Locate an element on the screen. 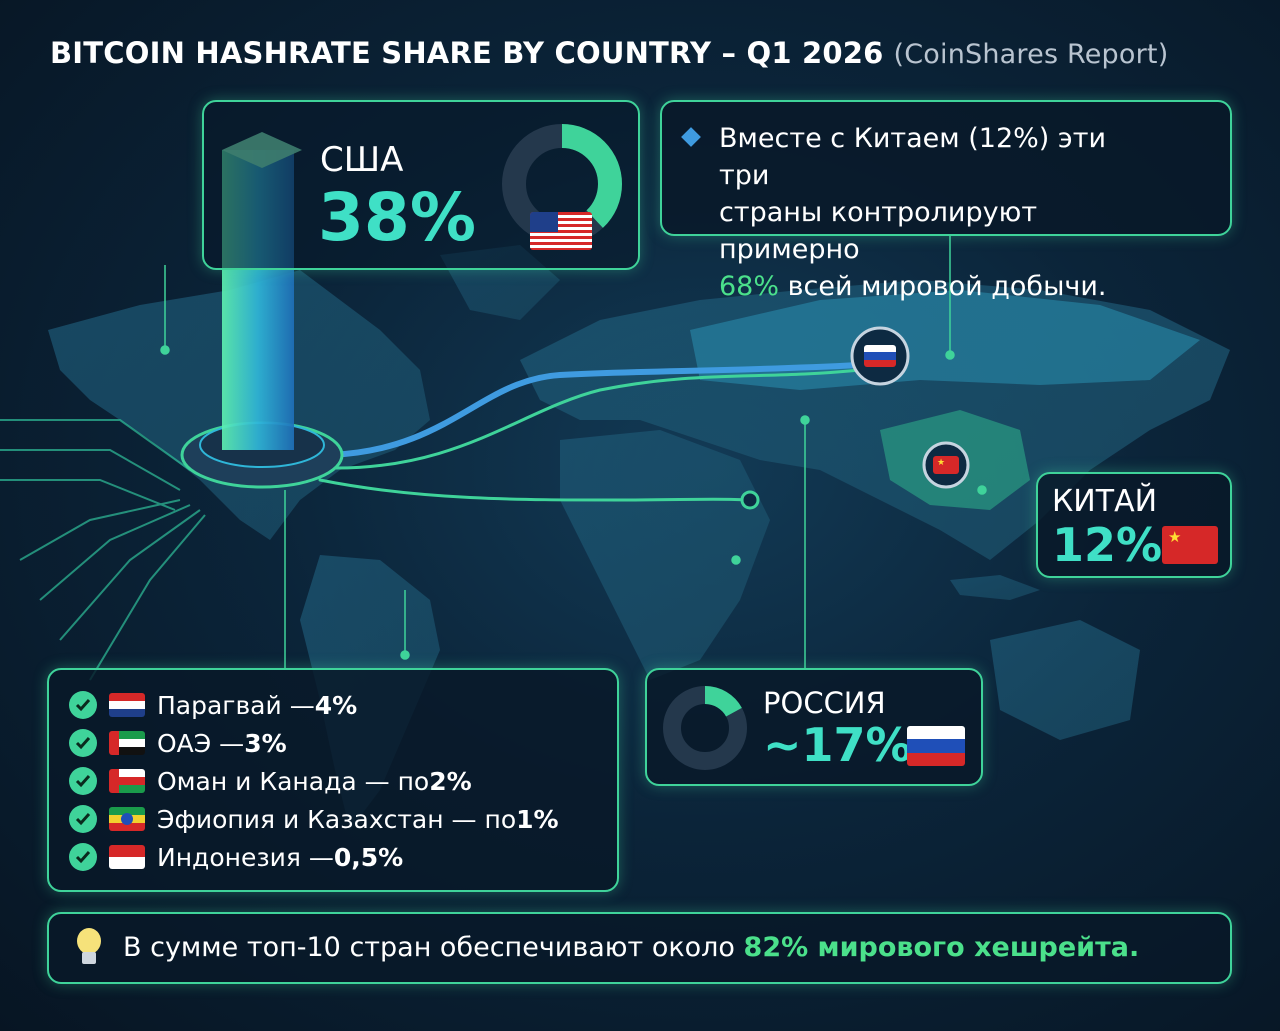 Image resolution: width=1280 pixels, height=1031 pixels. usa-panel: США 38% is located at coordinates (421, 185).